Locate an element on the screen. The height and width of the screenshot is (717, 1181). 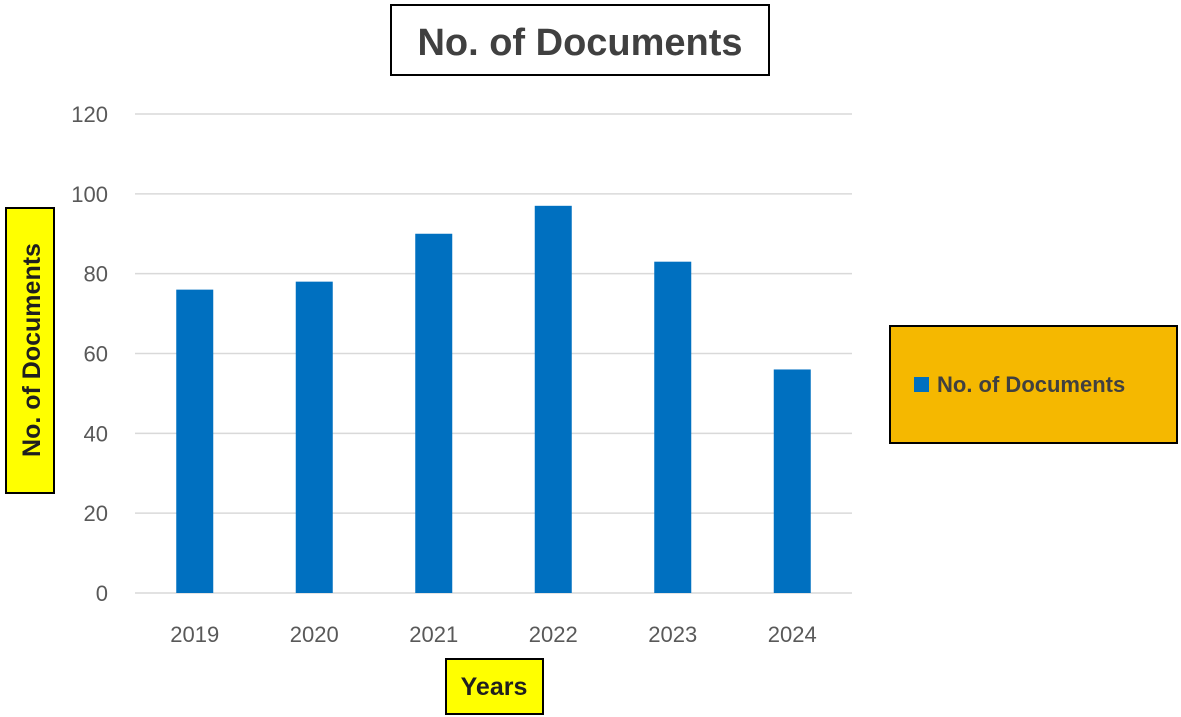
x-tick-label: 2021 is located at coordinates (433, 634).